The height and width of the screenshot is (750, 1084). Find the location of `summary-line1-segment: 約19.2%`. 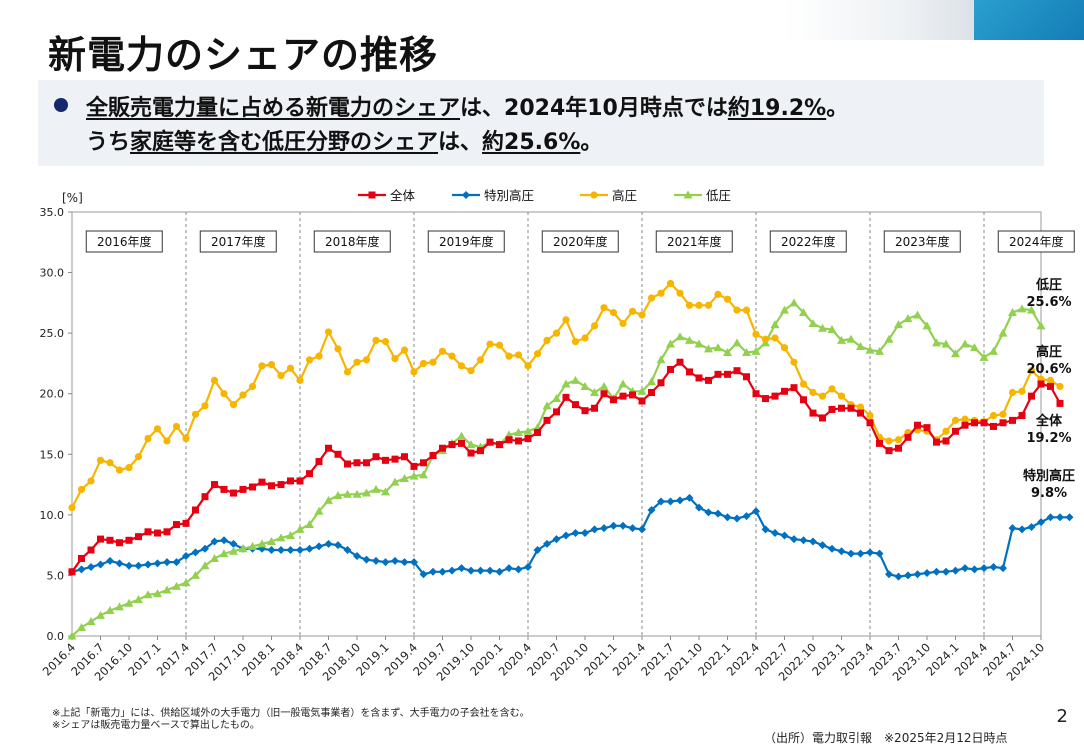

summary-line1-segment: 約19.2% is located at coordinates (777, 108).